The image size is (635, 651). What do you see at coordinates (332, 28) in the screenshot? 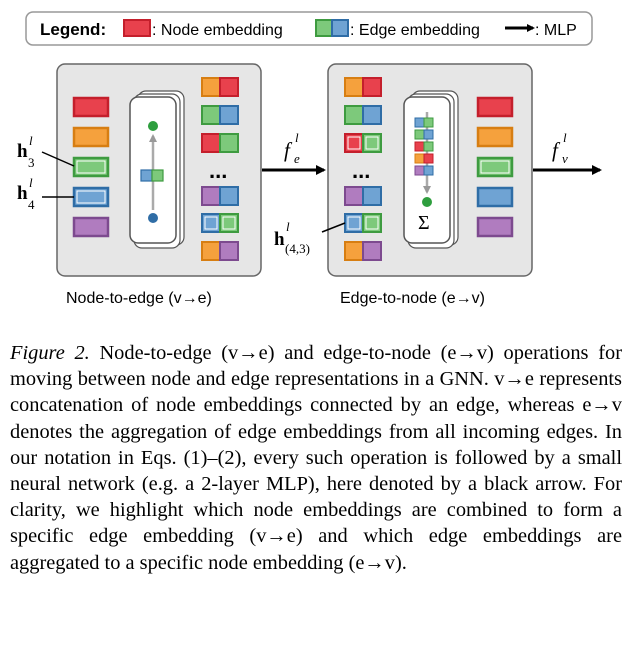
I see `edge-embedding-swatch` at bounding box center [332, 28].